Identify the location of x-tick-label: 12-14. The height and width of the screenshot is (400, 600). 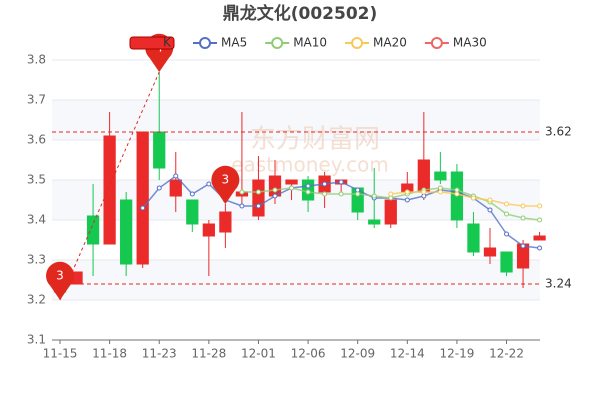
(407, 354).